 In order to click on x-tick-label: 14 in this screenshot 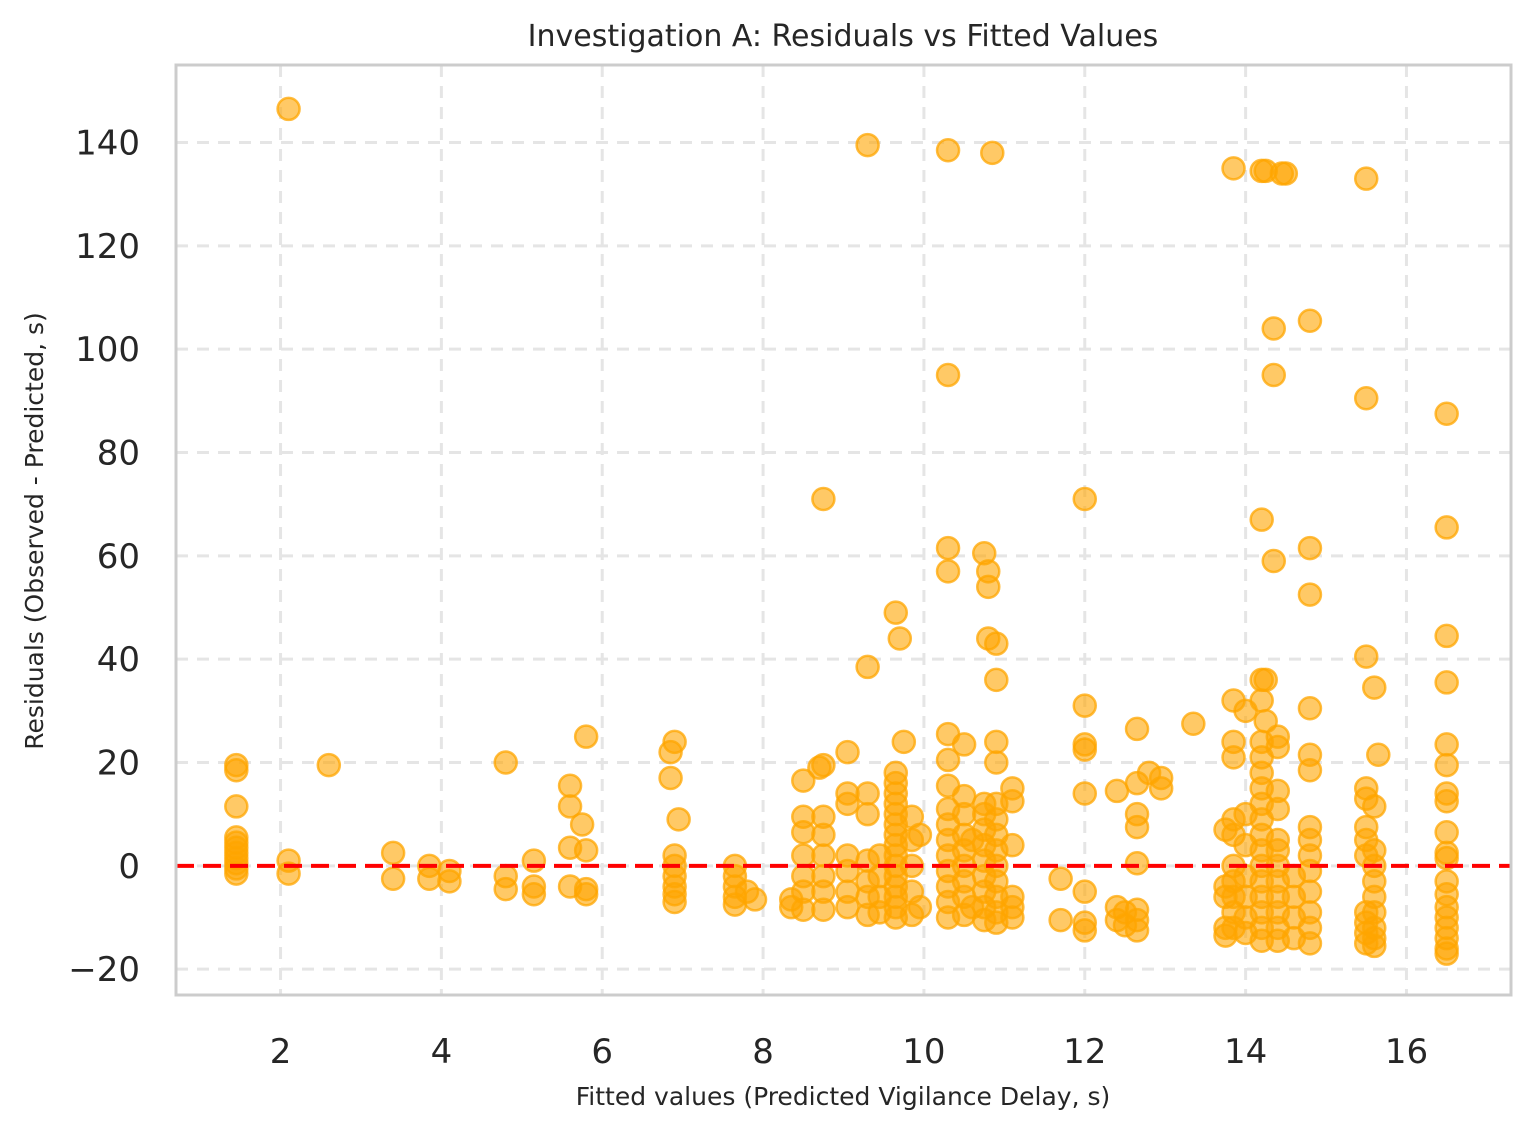, I will do `click(1245, 1052)`.